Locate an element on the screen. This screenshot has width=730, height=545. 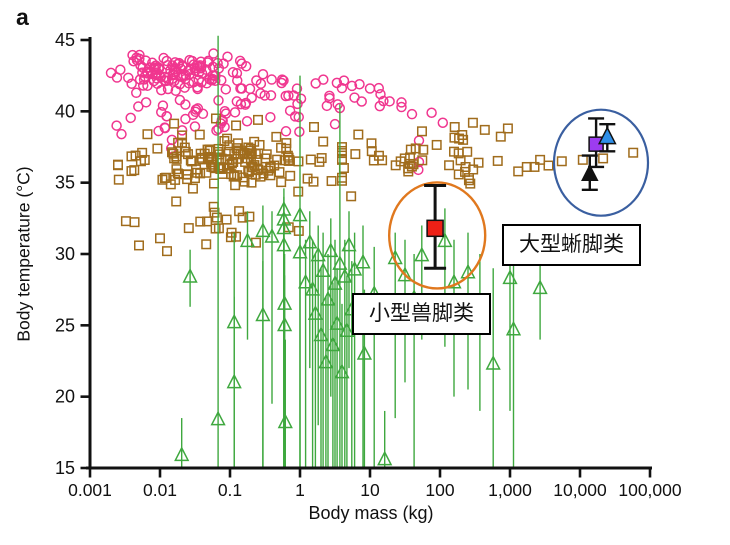
series-birds is located at coordinates (277, 112).